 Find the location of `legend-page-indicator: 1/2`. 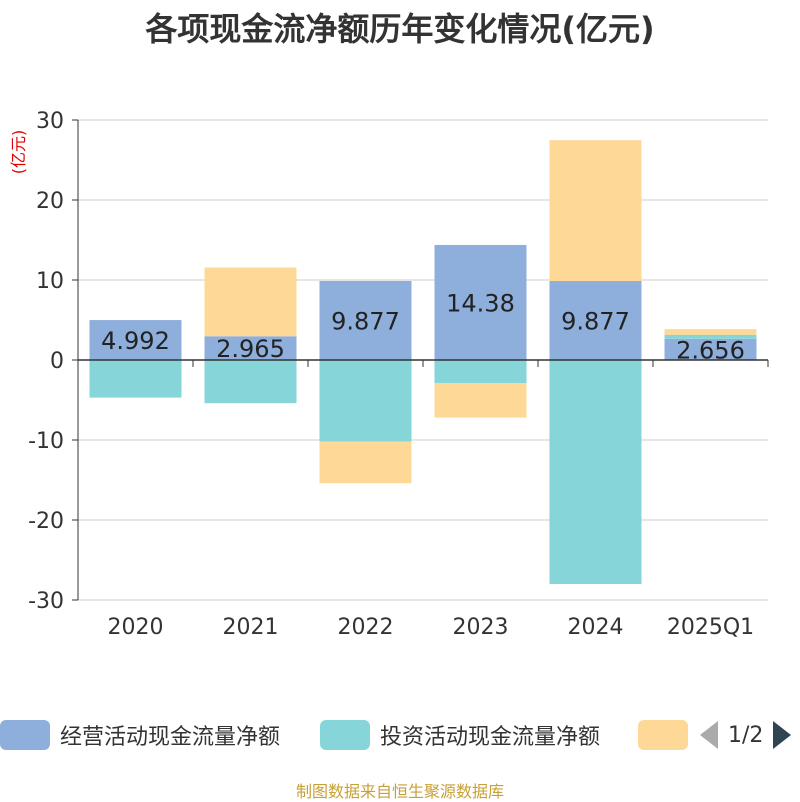

legend-page-indicator: 1/2 is located at coordinates (746, 735).